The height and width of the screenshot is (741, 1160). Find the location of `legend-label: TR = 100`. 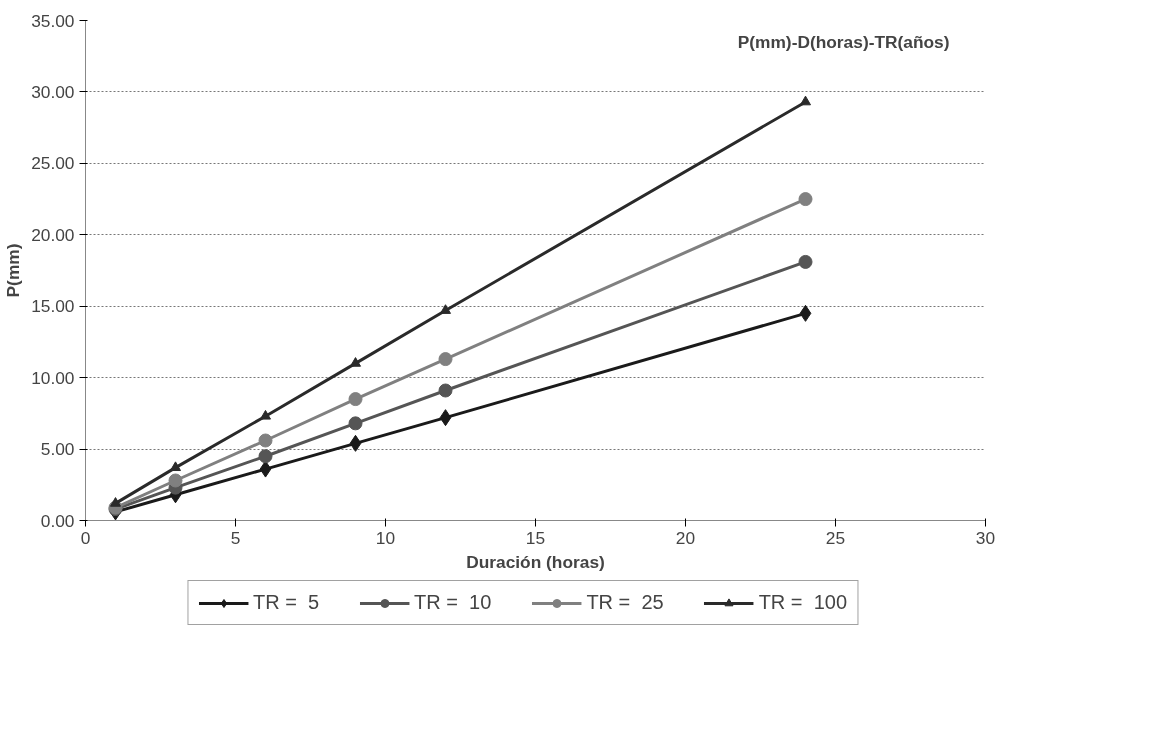

legend-label: TR = 100 is located at coordinates (803, 602).